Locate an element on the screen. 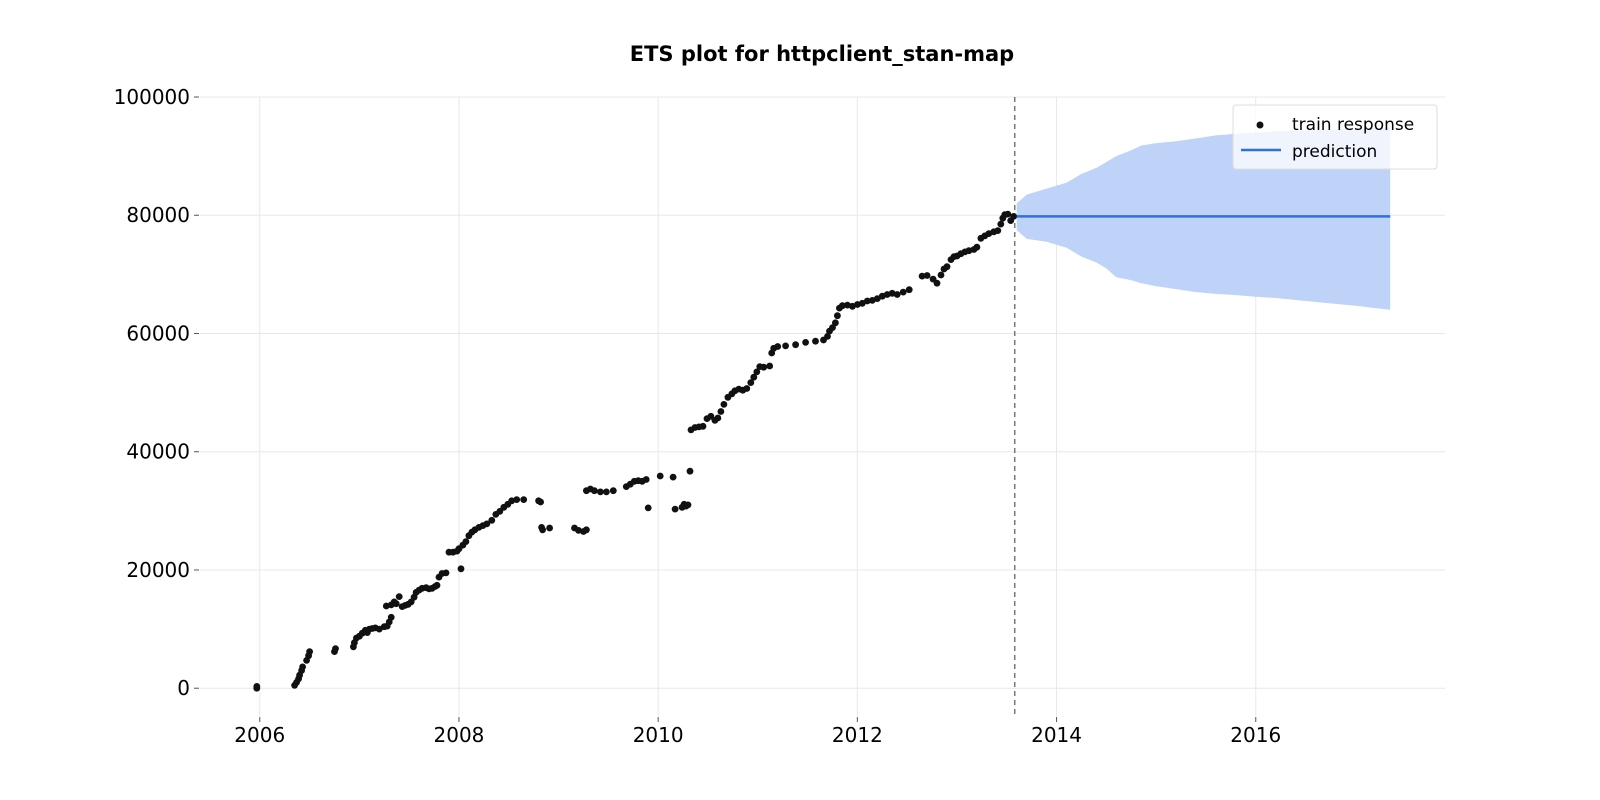 The image size is (1600, 800). x-tick-label: 2012 is located at coordinates (857, 735).